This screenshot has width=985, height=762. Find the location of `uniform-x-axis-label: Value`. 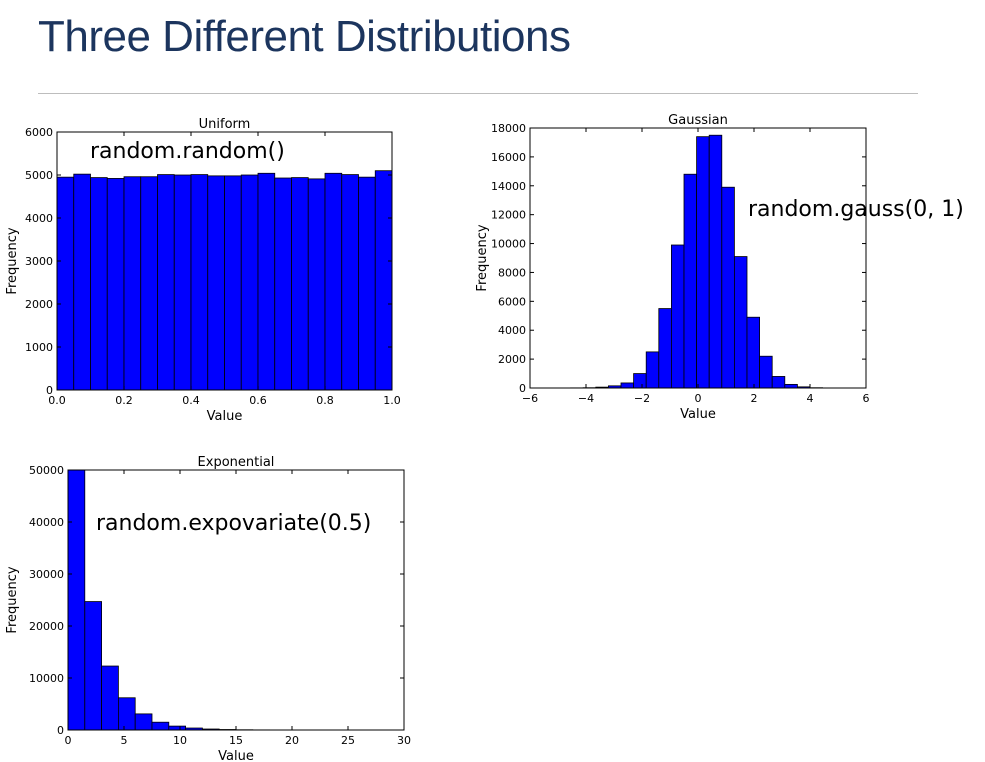

uniform-x-axis-label: Value is located at coordinates (225, 416).